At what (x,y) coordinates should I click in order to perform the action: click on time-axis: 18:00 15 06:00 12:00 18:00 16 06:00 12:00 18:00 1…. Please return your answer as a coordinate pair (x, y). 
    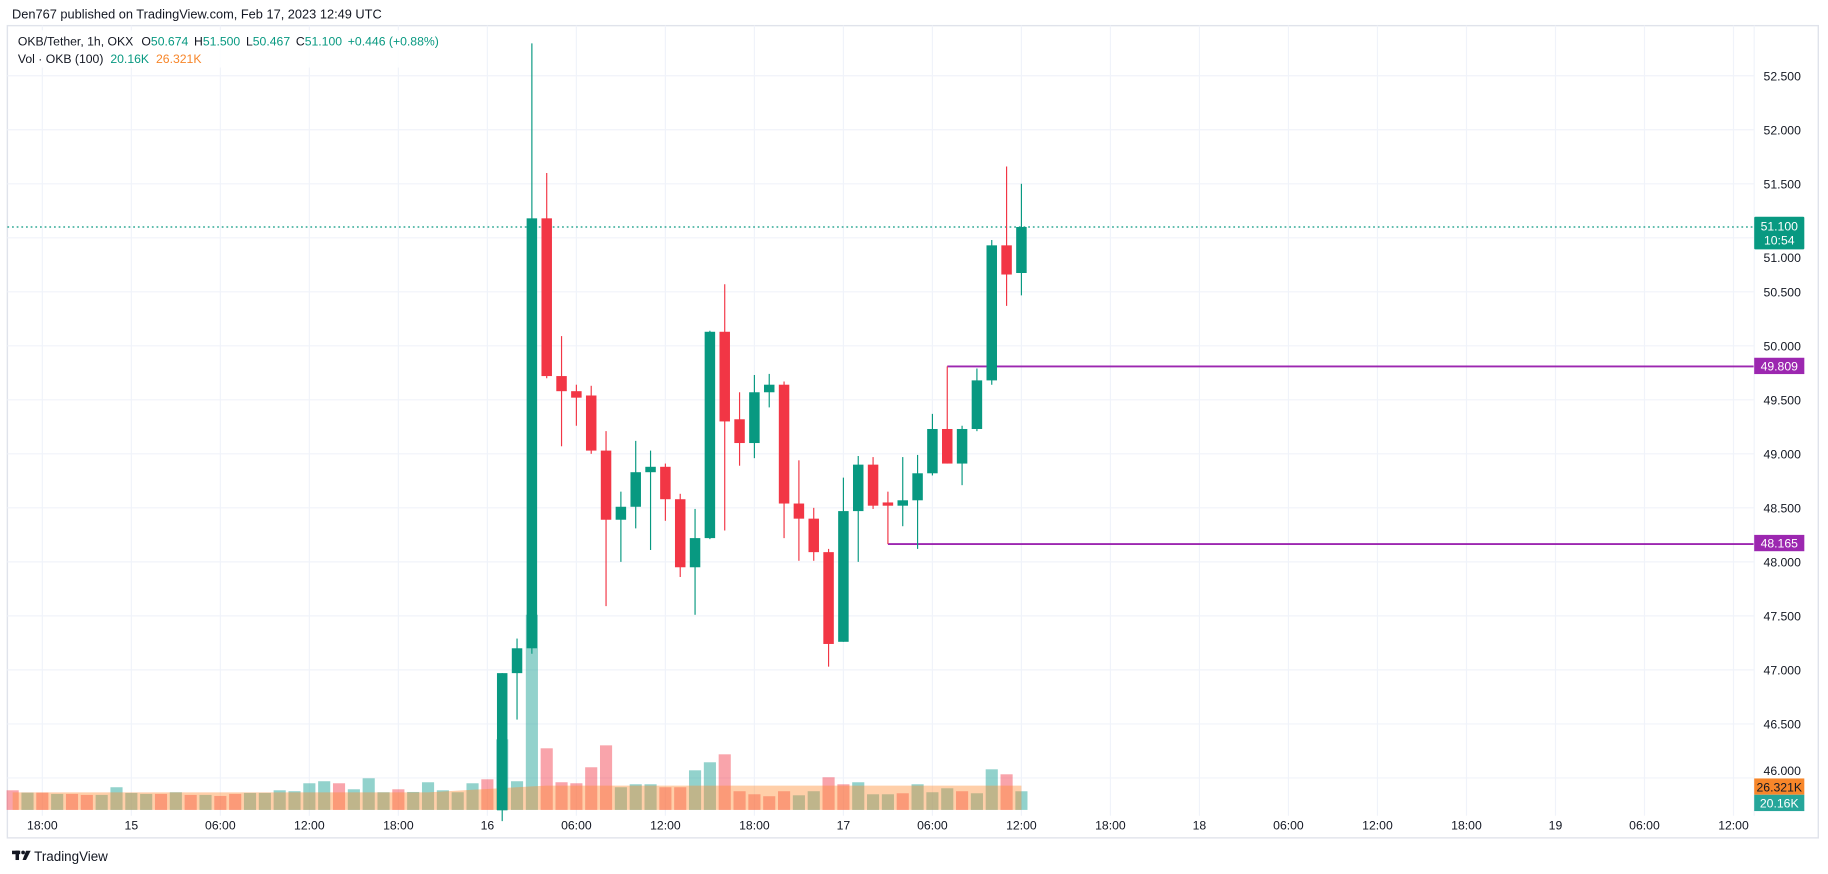
    Looking at the image, I should click on (888, 826).